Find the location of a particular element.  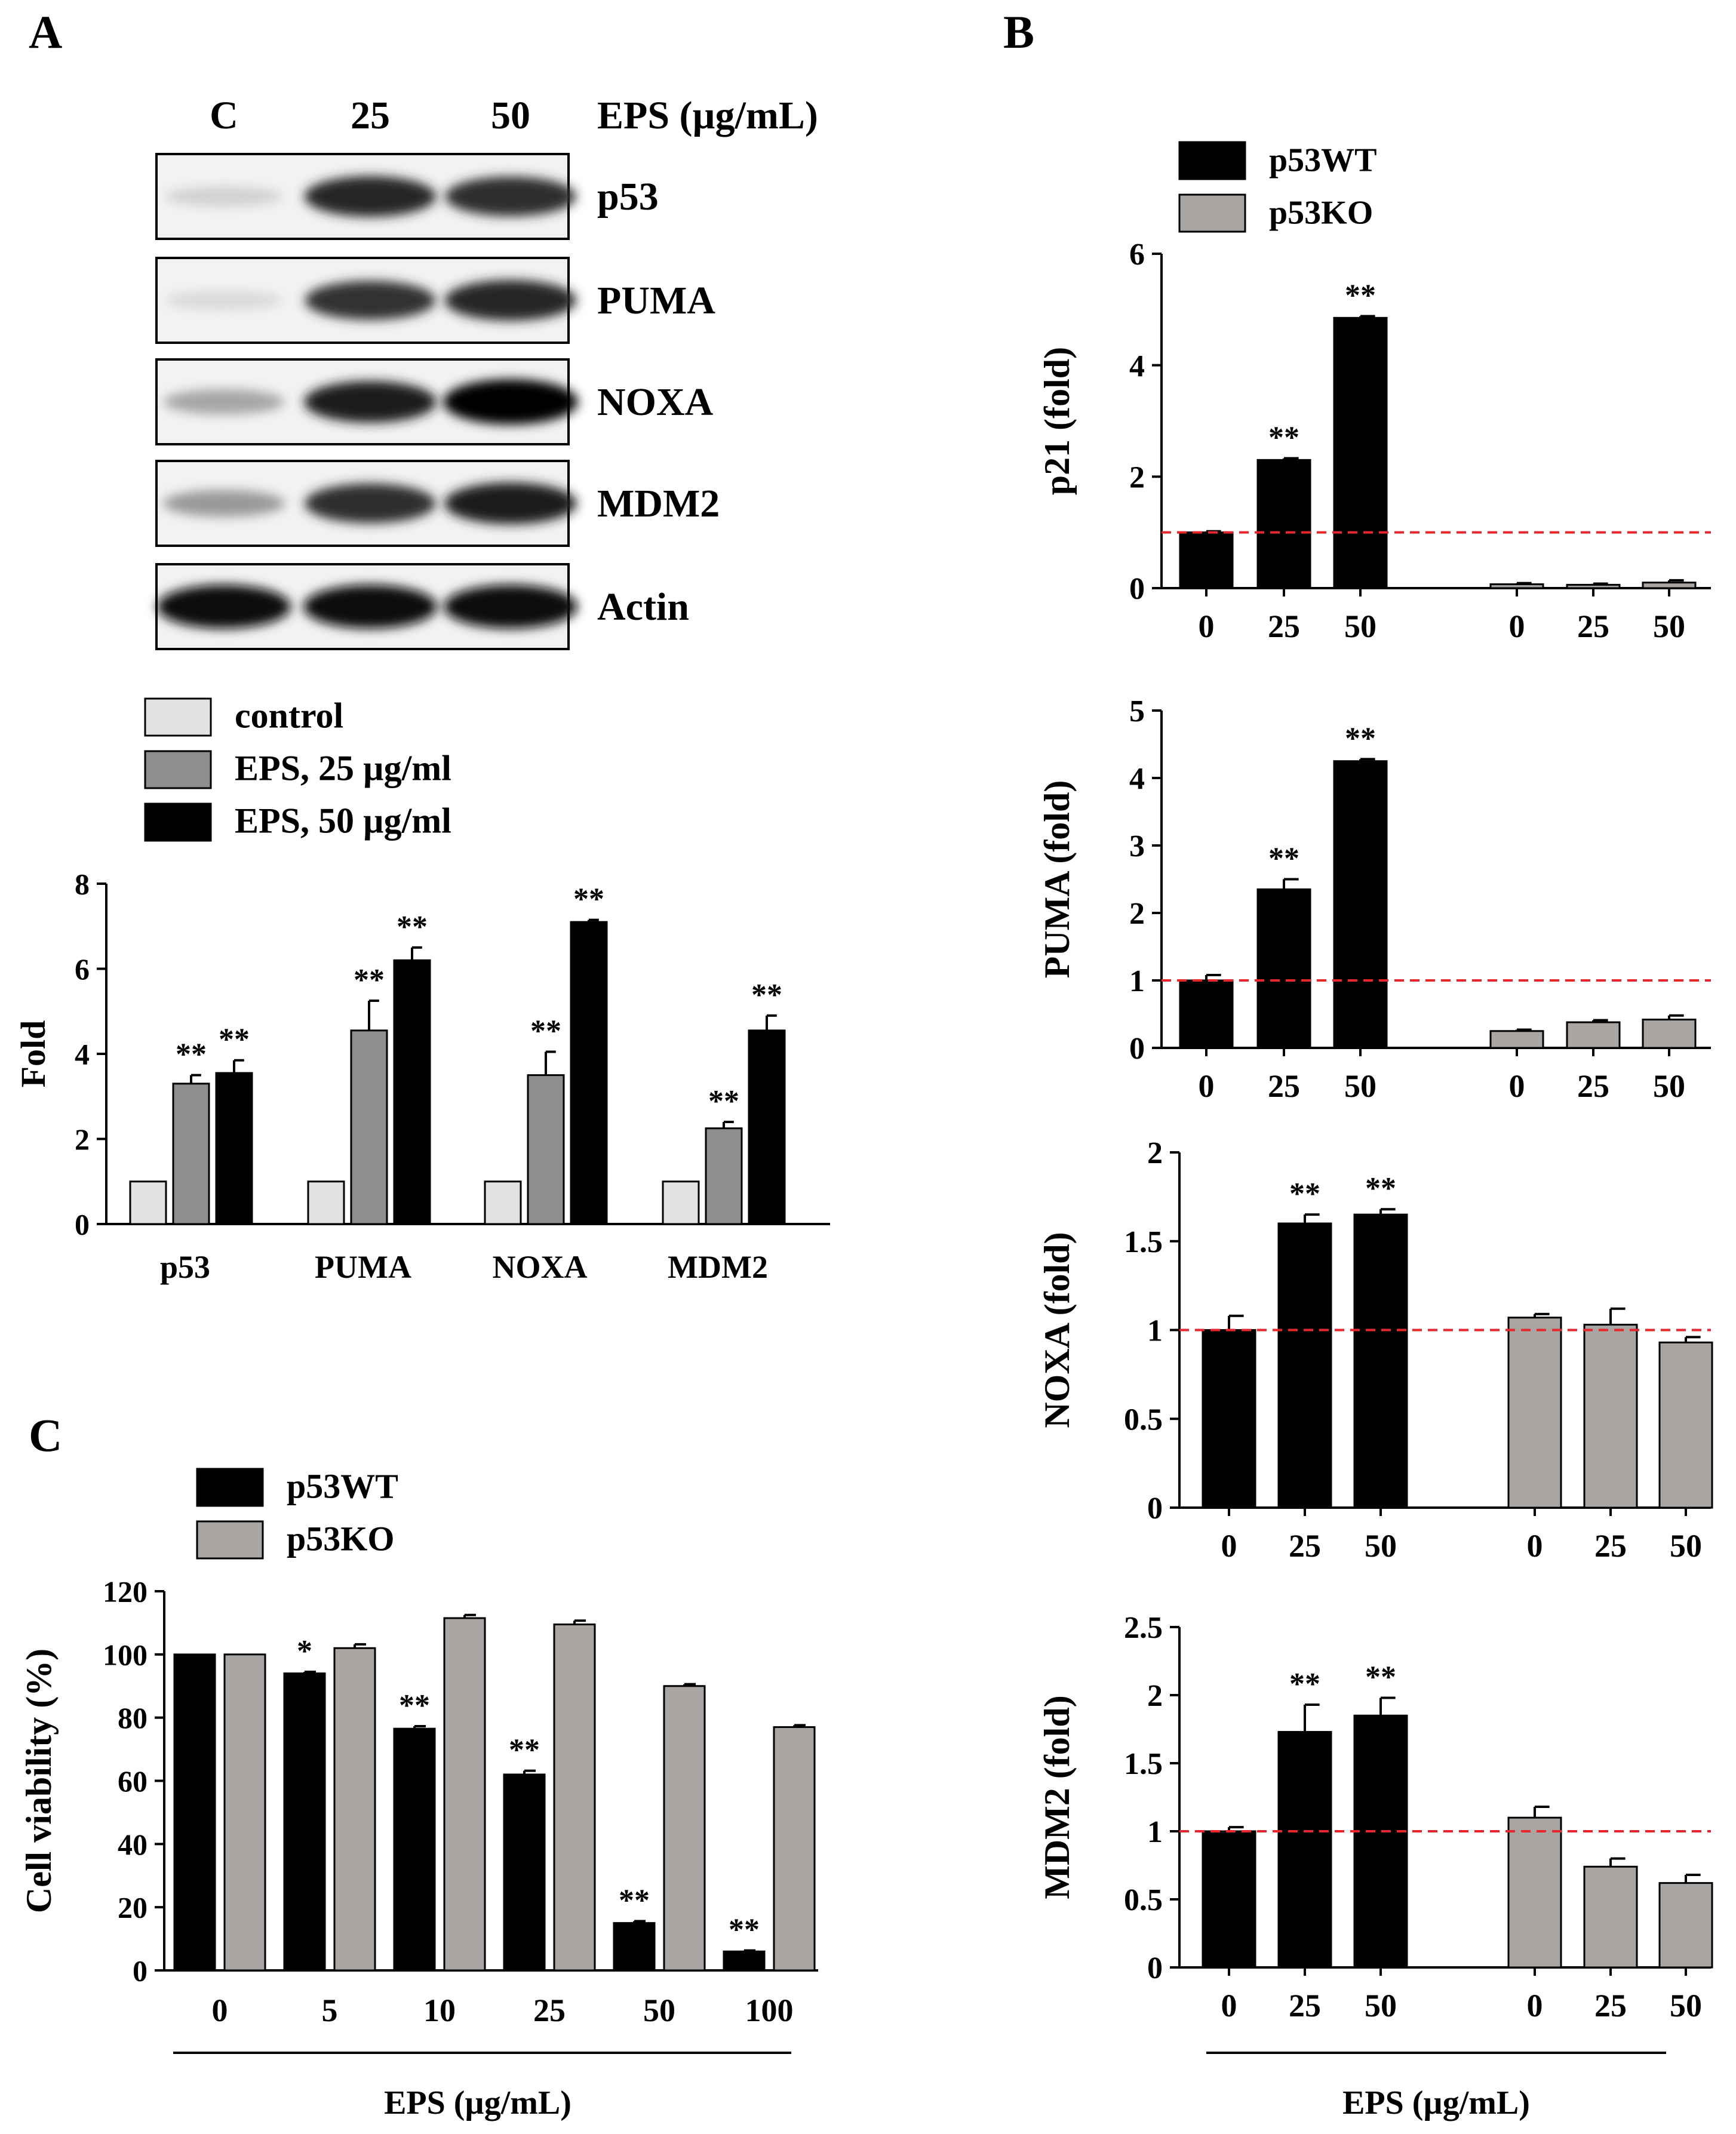

y-tick-label: 60 is located at coordinates (133, 1781).